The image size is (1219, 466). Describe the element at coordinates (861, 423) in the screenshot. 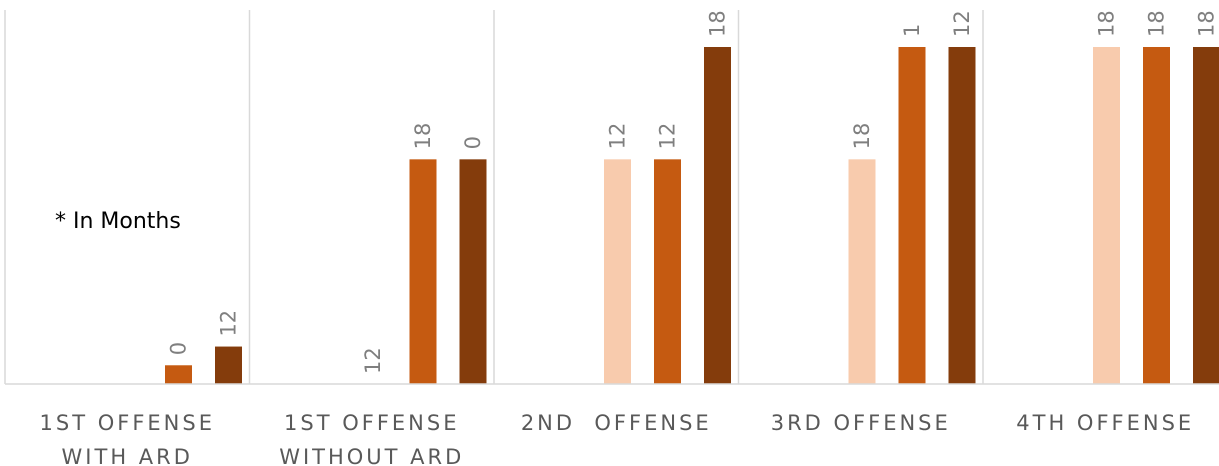

I see `category-label: 3RD OFFENSE` at that location.